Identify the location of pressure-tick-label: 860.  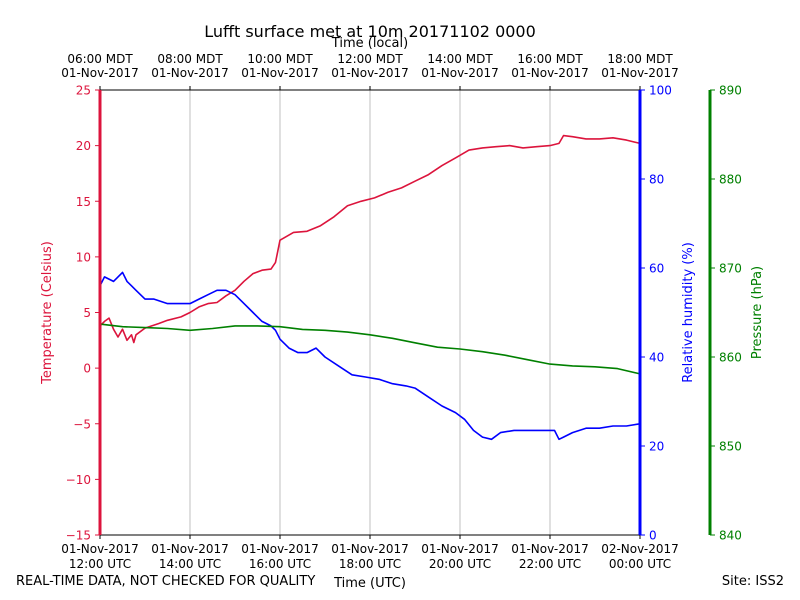
(730, 358).